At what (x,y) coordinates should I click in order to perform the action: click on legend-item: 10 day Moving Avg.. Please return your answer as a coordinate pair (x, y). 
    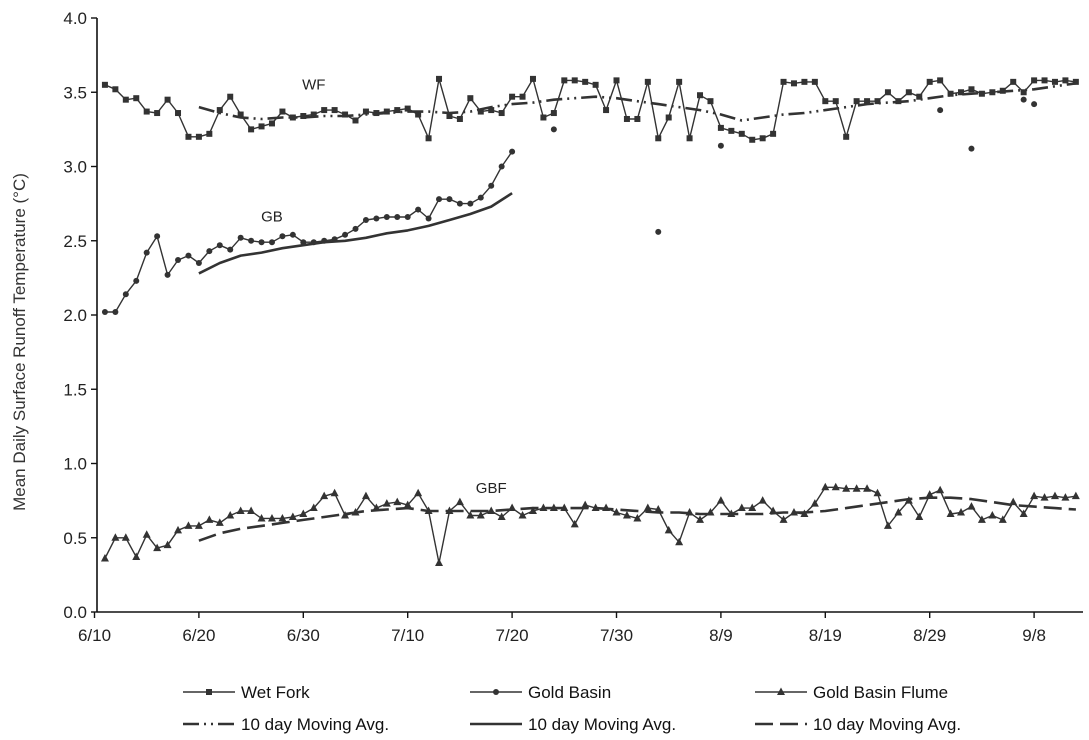
    Looking at the image, I should click on (286, 724).